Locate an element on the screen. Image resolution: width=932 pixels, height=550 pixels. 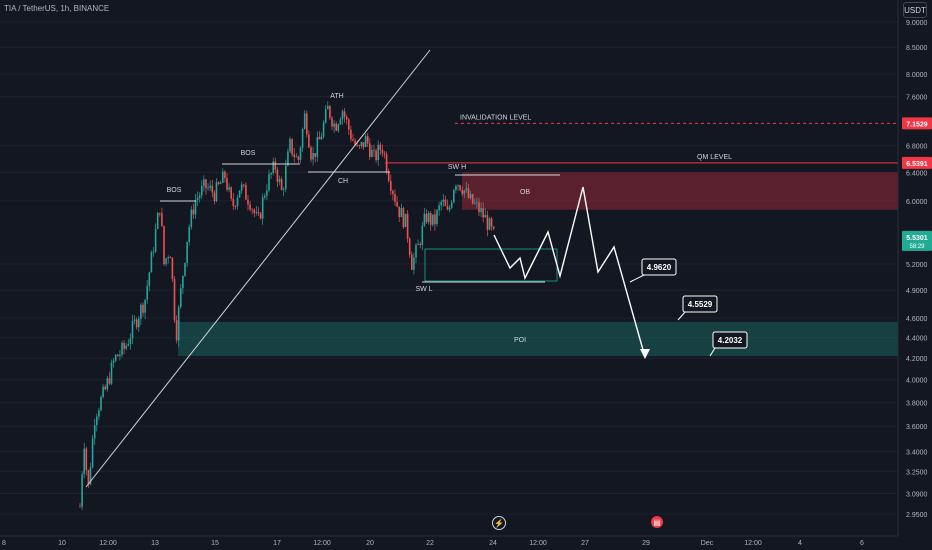
news-event-icon: ▤ is located at coordinates (657, 522).